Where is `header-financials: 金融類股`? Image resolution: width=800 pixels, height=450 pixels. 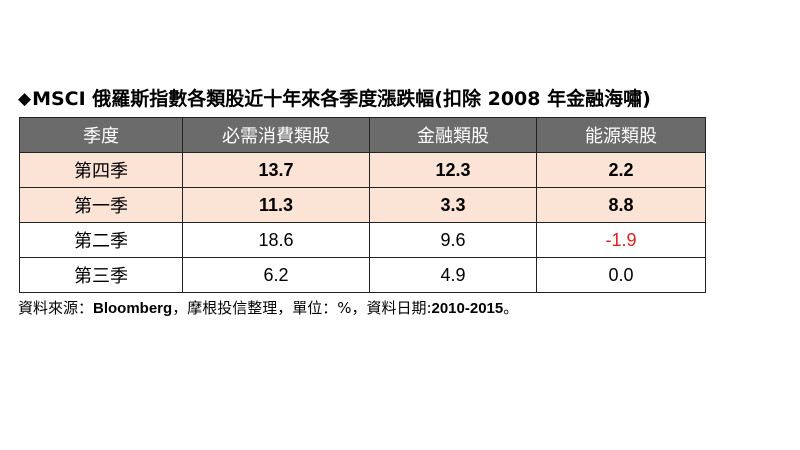
header-financials: 金融類股 is located at coordinates (453, 135).